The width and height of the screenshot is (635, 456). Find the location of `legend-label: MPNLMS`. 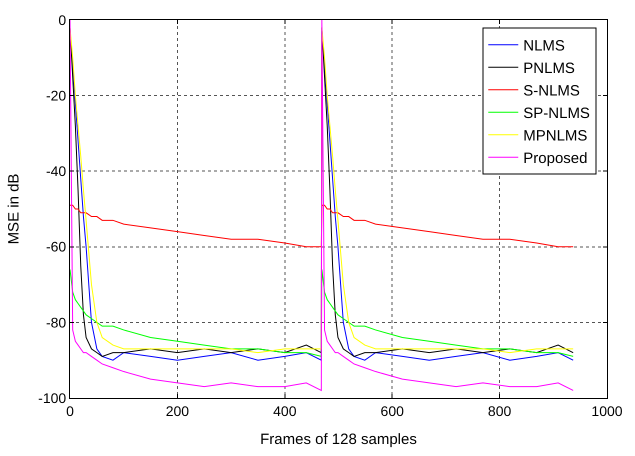

legend-label: MPNLMS is located at coordinates (555, 136).